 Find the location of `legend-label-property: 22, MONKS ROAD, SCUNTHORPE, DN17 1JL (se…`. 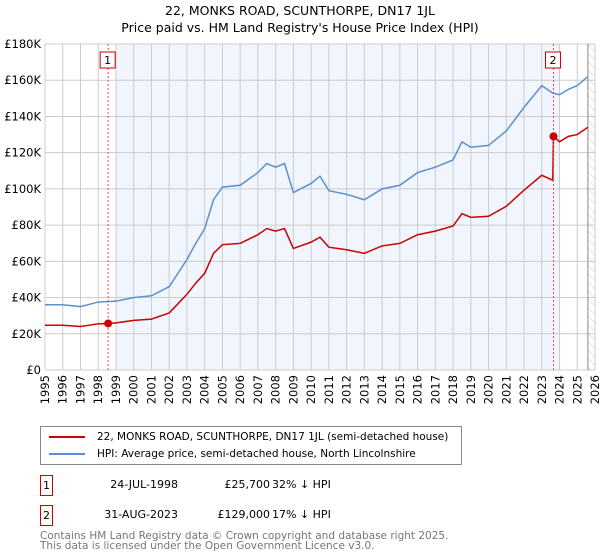

legend-label-property: 22, MONKS ROAD, SCUNTHORPE, DN17 1JL (se… is located at coordinates (273, 437).